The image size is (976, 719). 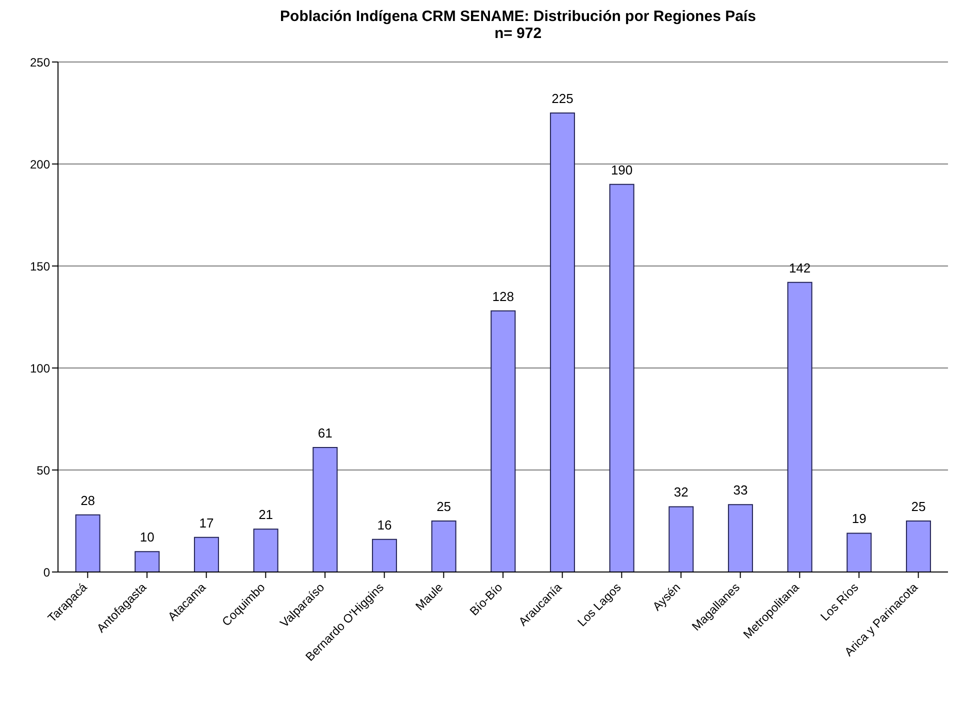 I want to click on data-label: 21, so click(x=266, y=514).